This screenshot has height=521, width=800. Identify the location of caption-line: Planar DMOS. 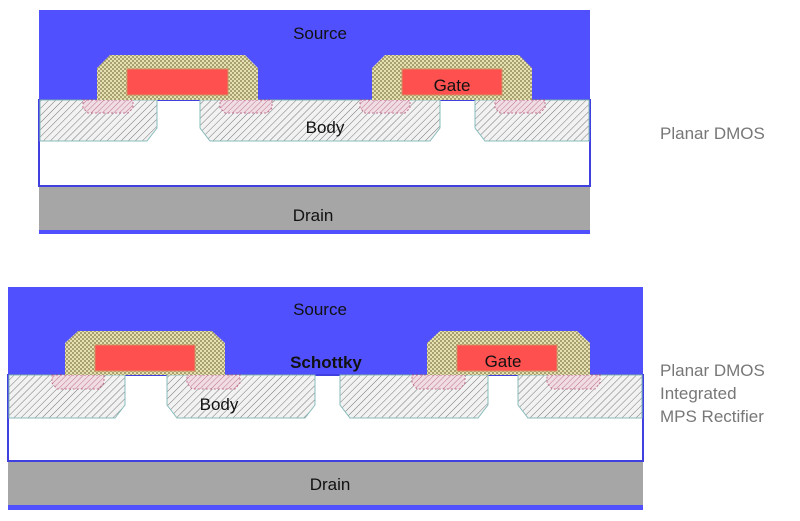
(712, 370).